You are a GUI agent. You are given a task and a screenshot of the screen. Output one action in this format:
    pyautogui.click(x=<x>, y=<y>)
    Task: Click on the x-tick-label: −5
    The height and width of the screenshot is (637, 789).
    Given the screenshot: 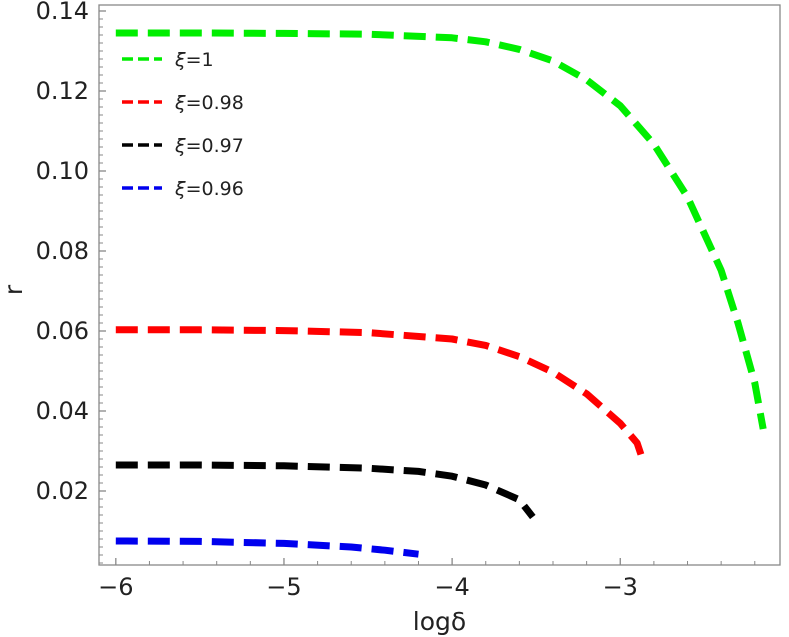 What is the action you would take?
    pyautogui.click(x=283, y=587)
    